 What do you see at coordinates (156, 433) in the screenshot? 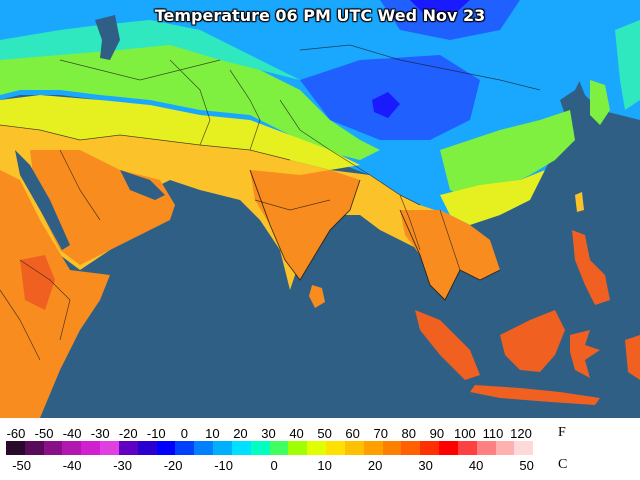
I see `fahrenheit-tick: -10` at bounding box center [156, 433].